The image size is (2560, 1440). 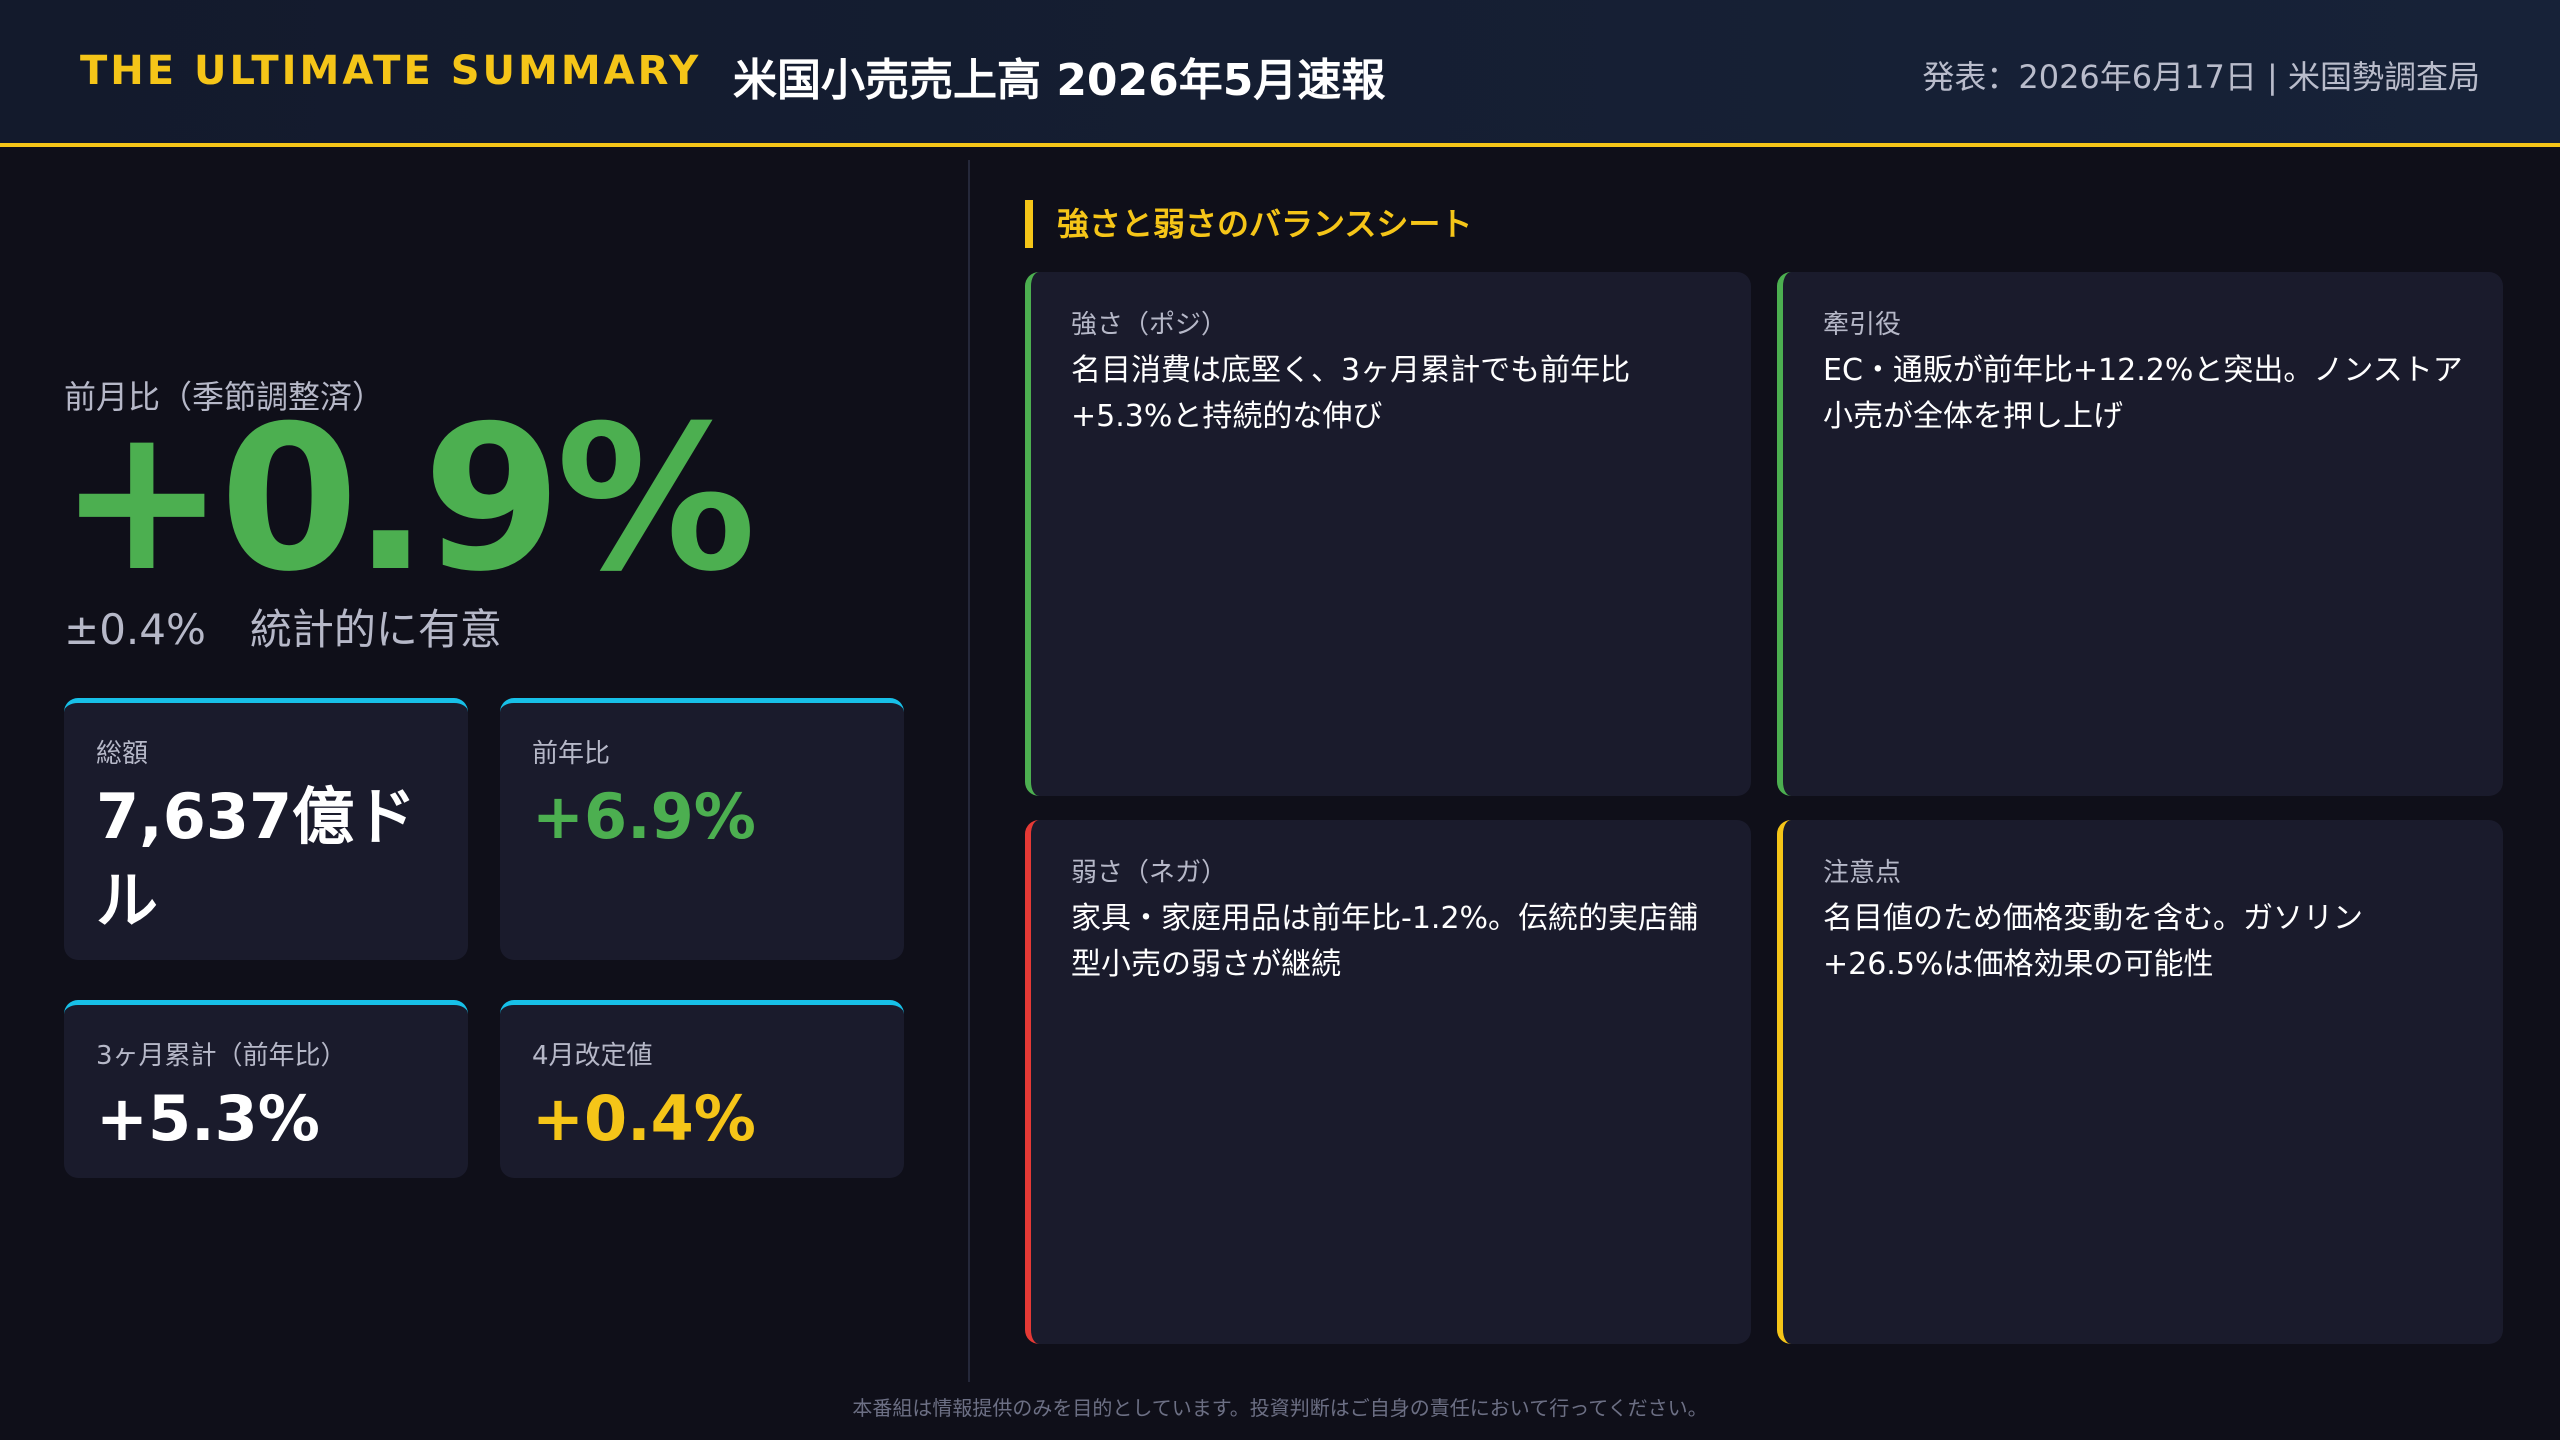 I want to click on card-weakness: 弱さ（ネガ） 家具・家庭用品は前年比-1.2%。伝統的実店舗型小売の弱さが継続, so click(x=1388, y=1082).